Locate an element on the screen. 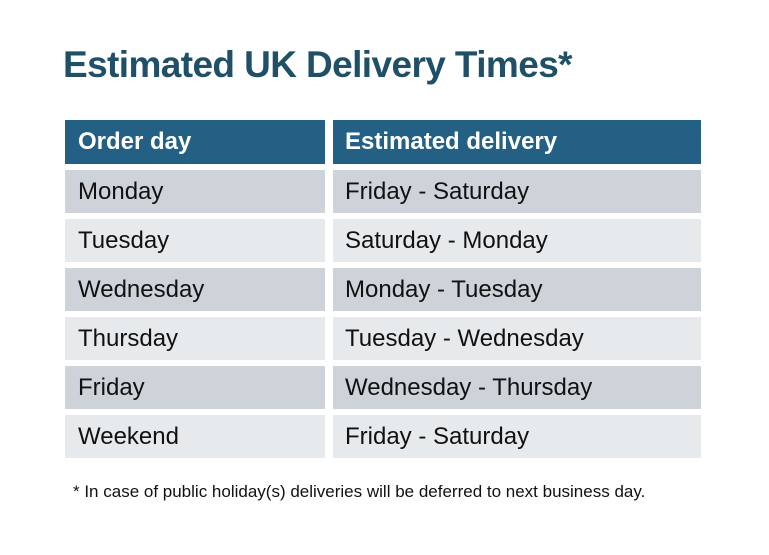 This screenshot has height=555, width=769. table-row-monday: Monday Friday - Saturday is located at coordinates (383, 191).